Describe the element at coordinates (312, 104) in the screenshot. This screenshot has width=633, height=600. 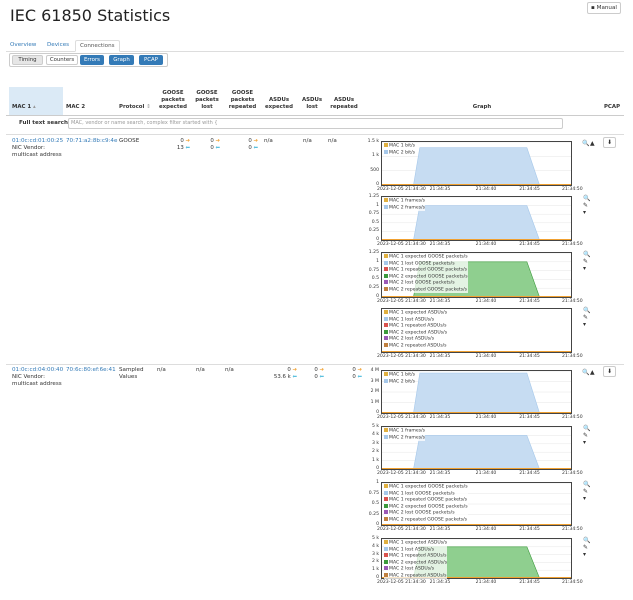
I see `asdus-lost-column-header: ASDUs lost` at that location.